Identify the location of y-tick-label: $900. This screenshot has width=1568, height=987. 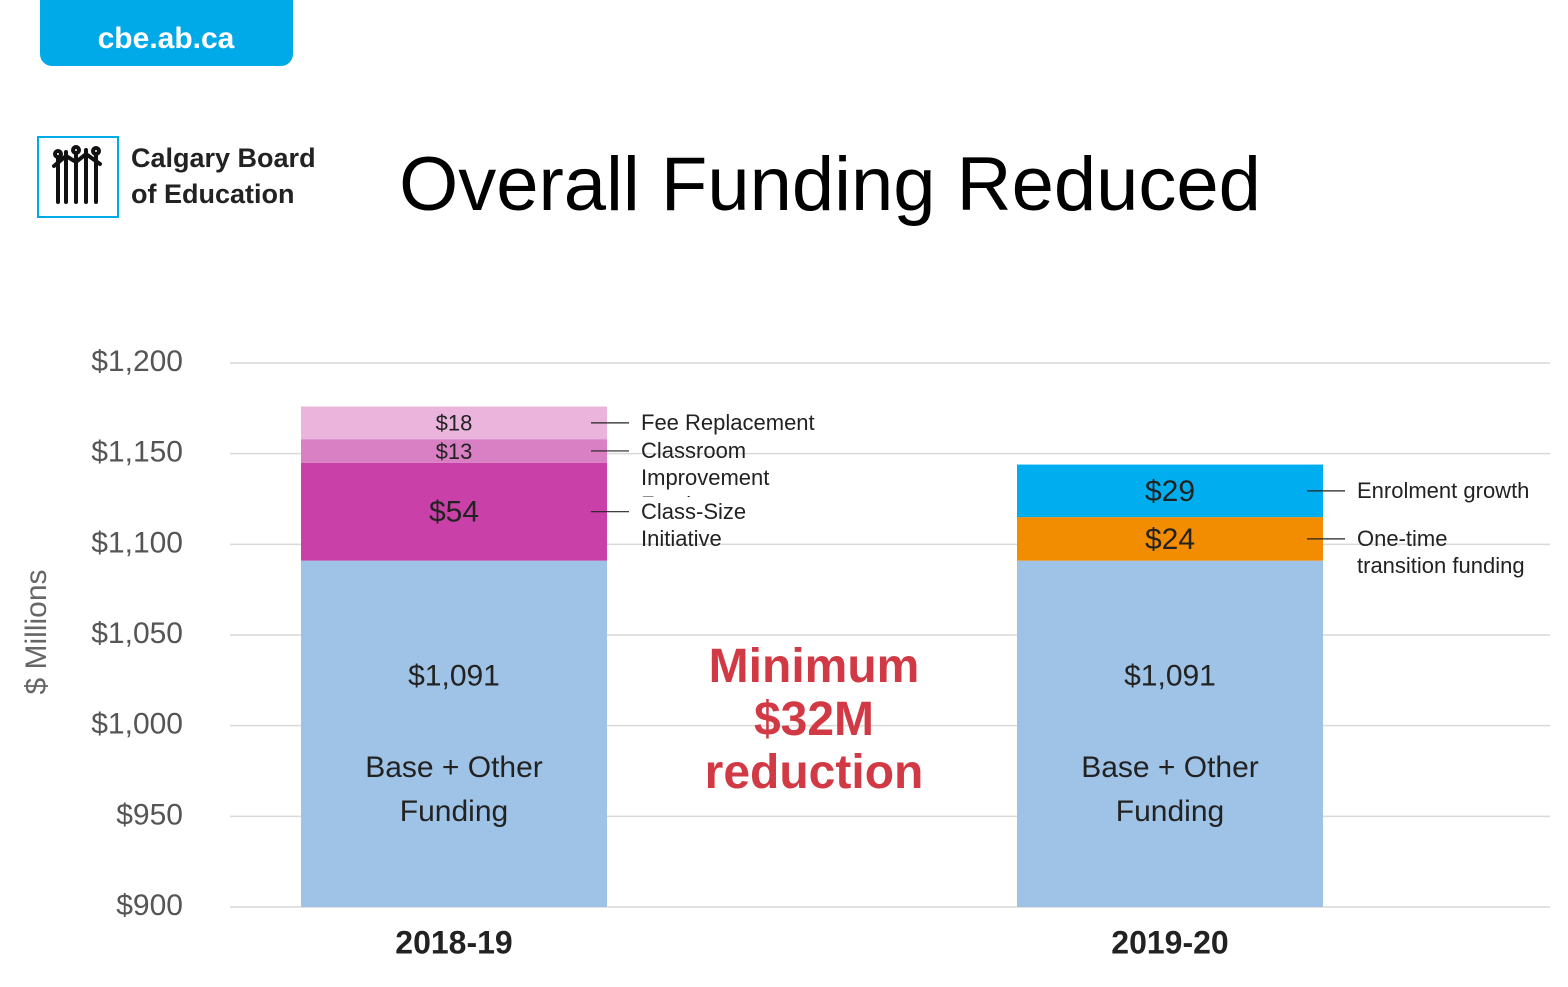
(149, 905).